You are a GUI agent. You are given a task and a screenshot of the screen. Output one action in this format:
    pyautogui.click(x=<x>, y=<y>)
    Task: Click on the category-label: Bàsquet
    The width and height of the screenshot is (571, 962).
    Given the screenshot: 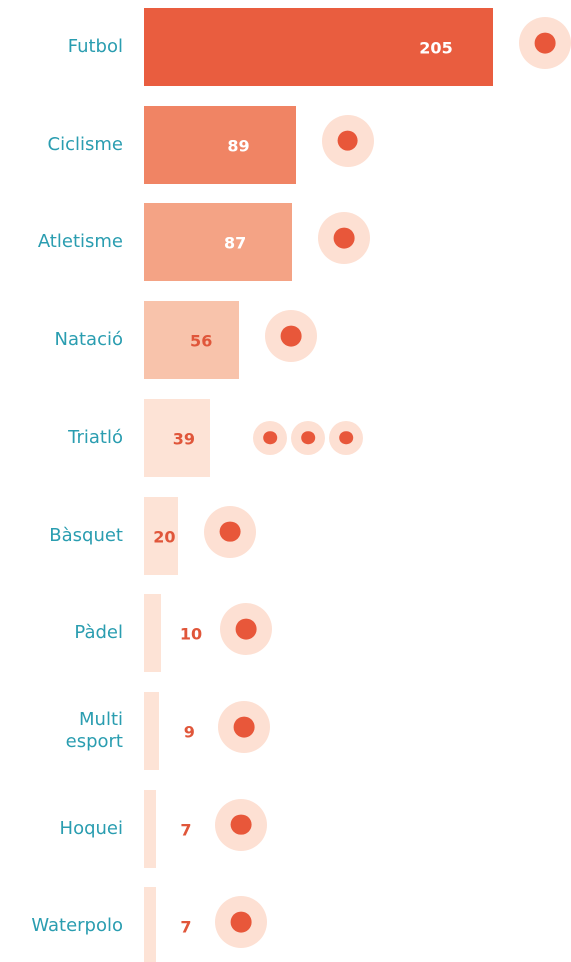 What is the action you would take?
    pyautogui.click(x=86, y=535)
    